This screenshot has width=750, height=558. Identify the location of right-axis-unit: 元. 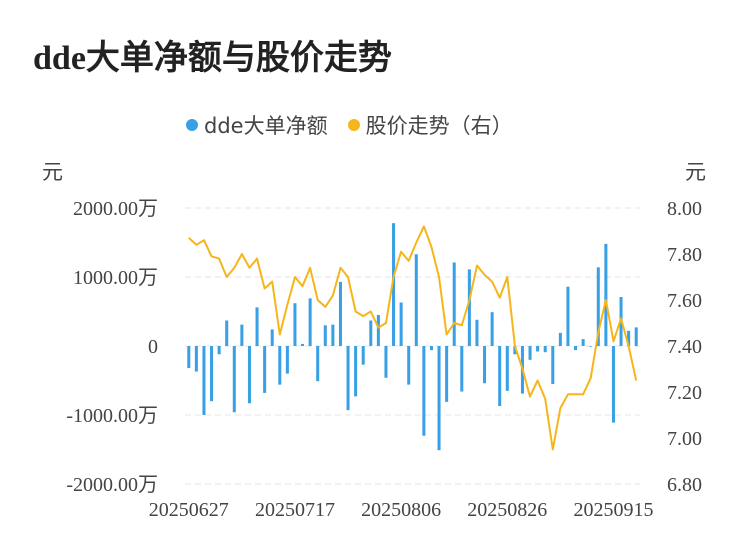
(695, 172).